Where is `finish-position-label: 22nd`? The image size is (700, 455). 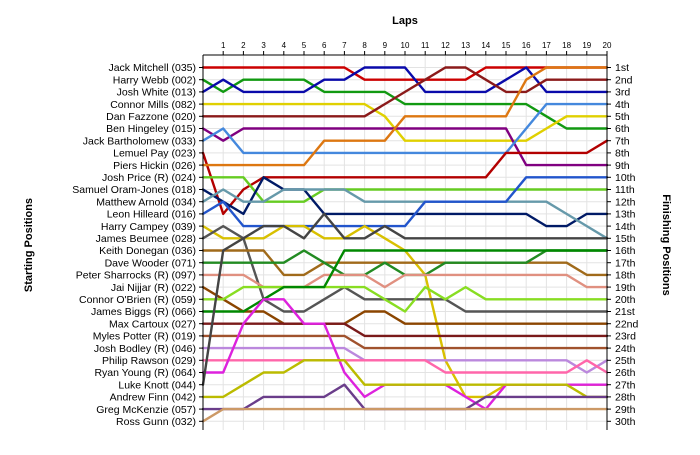 finish-position-label: 22nd is located at coordinates (627, 324).